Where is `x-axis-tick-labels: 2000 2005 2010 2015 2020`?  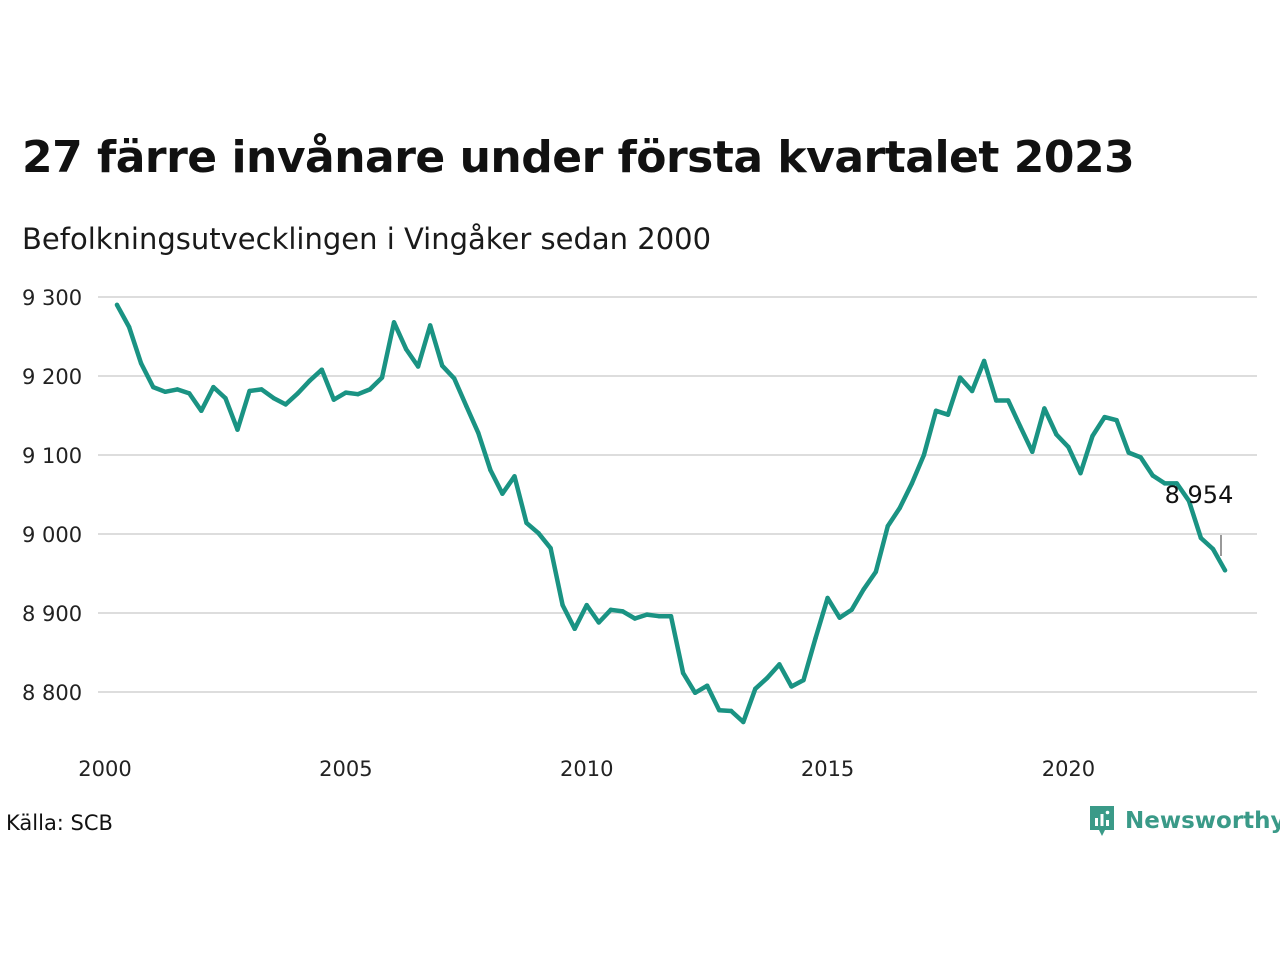
x-axis-tick-labels: 2000 2005 2010 2015 2020 is located at coordinates (586, 769).